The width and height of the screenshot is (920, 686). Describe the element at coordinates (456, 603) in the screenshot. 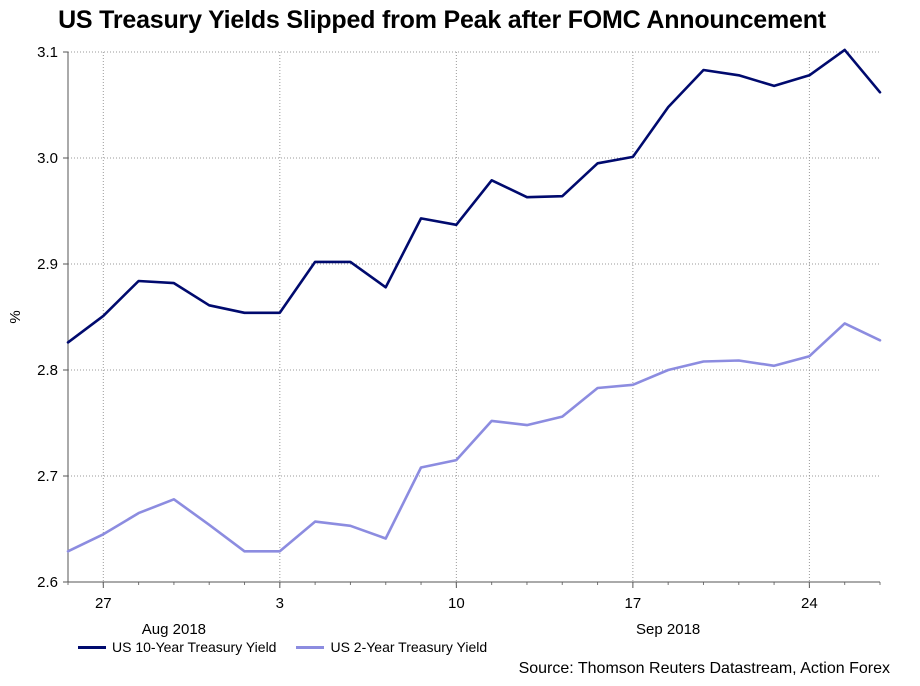

I see `x-tick-label: 10` at that location.